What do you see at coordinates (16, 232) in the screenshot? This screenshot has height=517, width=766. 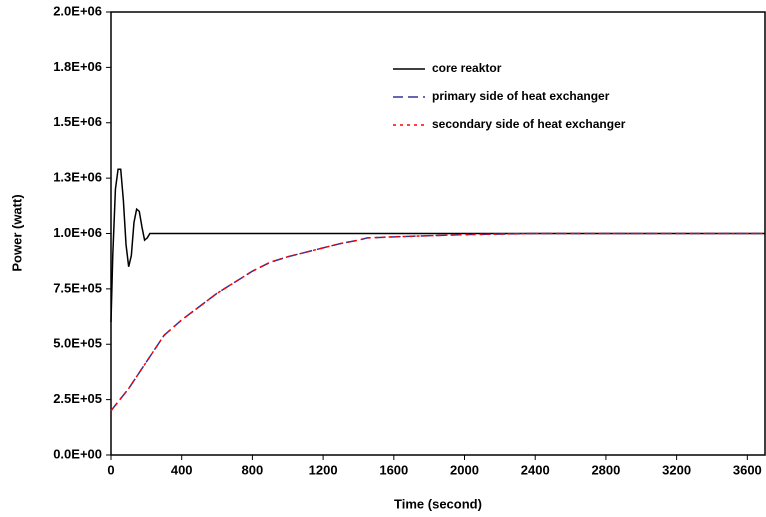 I see `y-axis-title: Power (watt)` at bounding box center [16, 232].